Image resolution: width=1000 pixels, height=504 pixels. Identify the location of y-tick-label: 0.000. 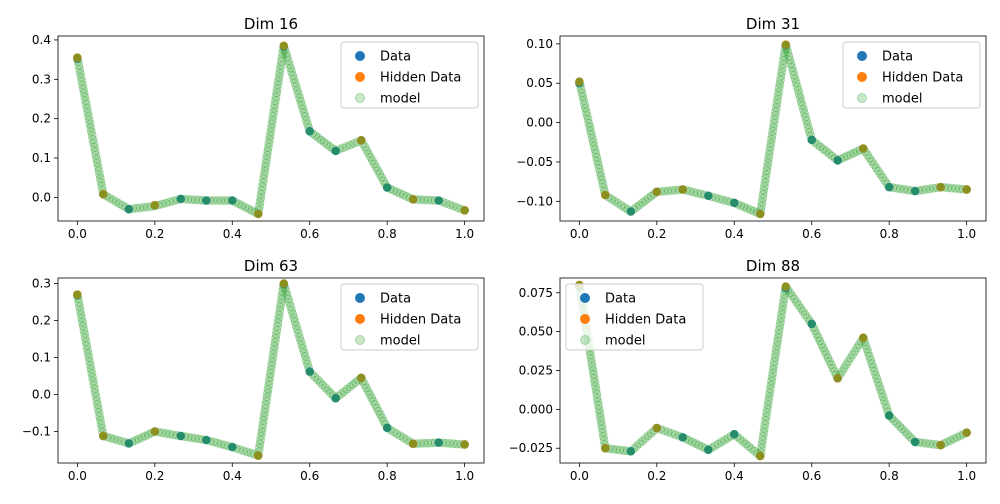
(536, 409).